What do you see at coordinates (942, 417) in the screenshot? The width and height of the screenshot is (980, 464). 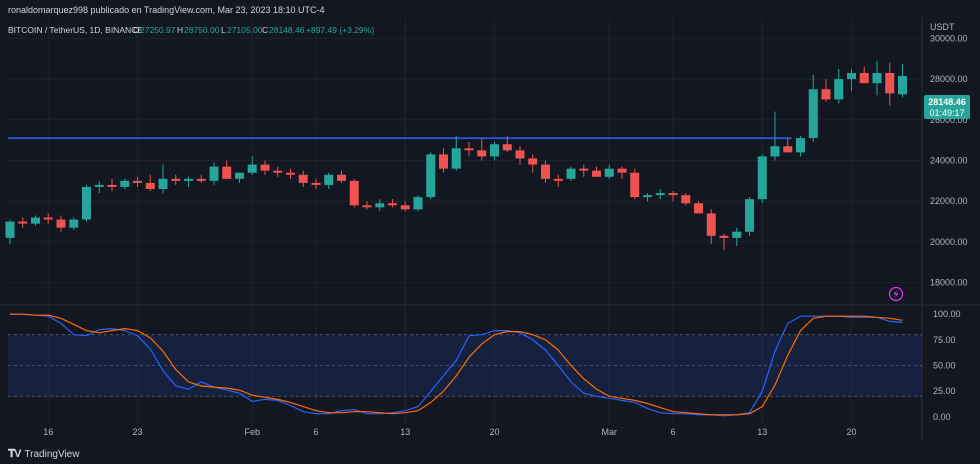 I see `osc-tick-label: 0.00` at bounding box center [942, 417].